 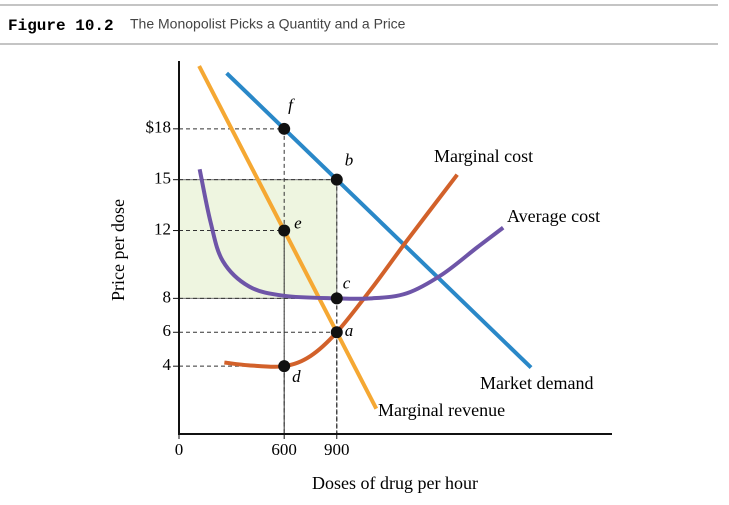 I want to click on y-tick-label: 12, so click(x=162, y=228).